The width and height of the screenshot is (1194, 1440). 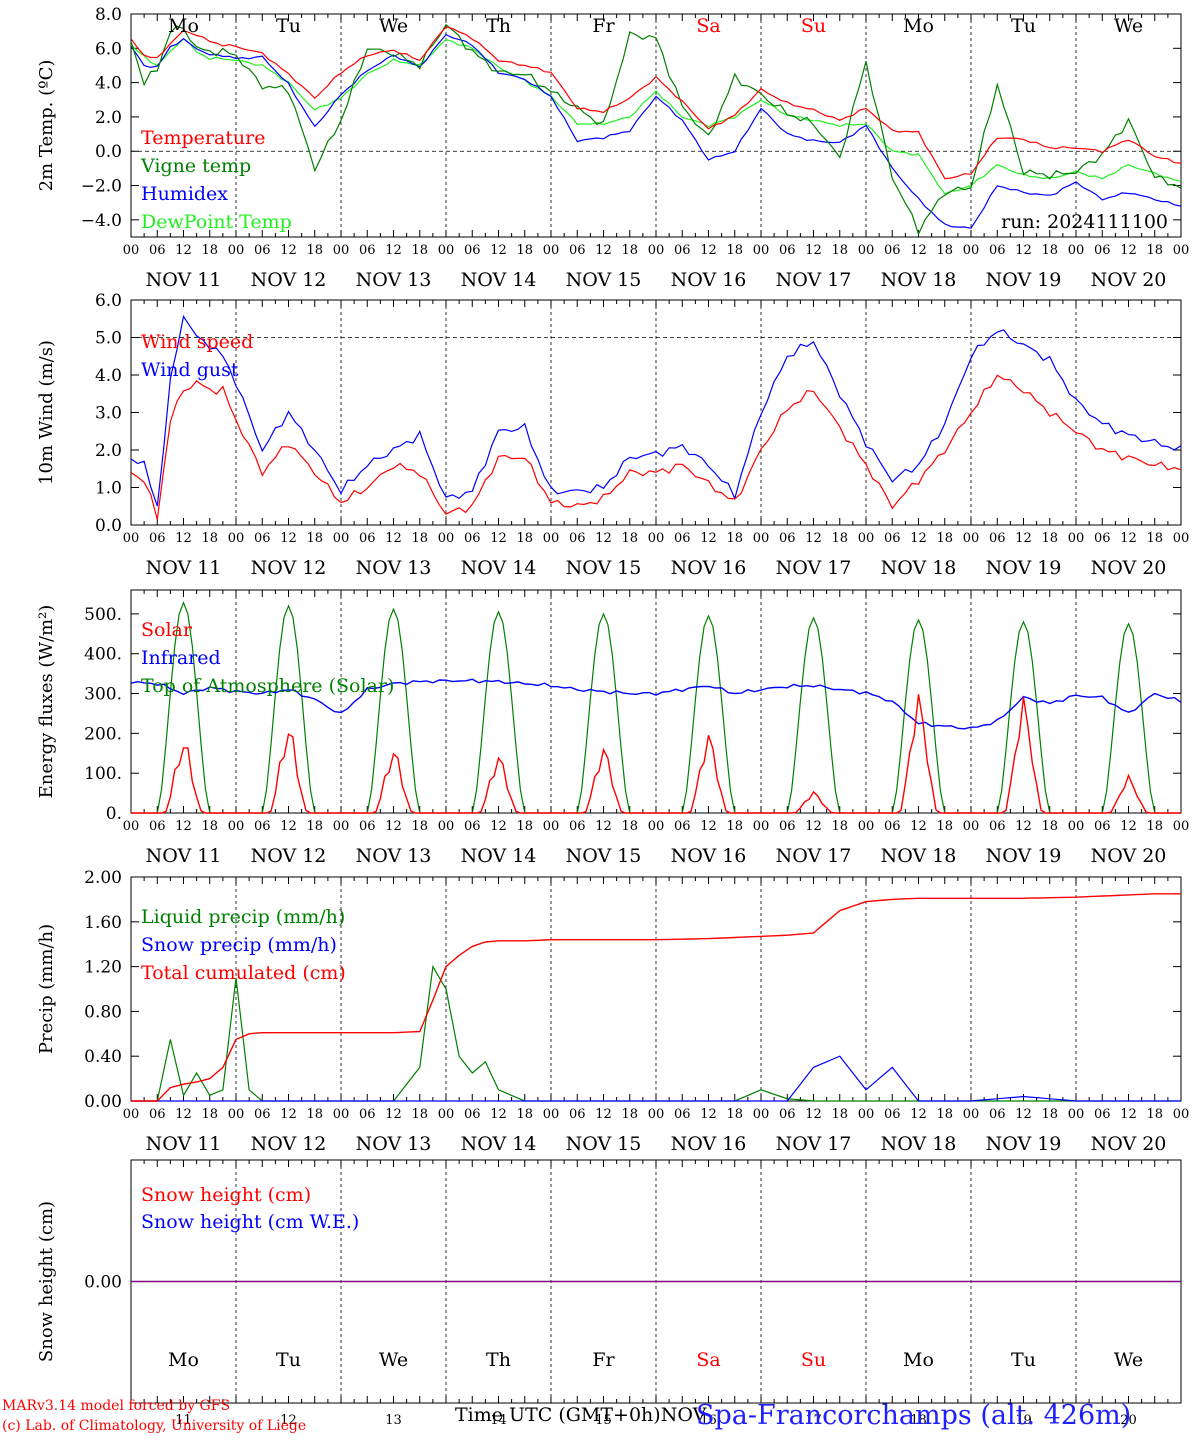 What do you see at coordinates (103, 615) in the screenshot?
I see `y-tick-label: 500.` at bounding box center [103, 615].